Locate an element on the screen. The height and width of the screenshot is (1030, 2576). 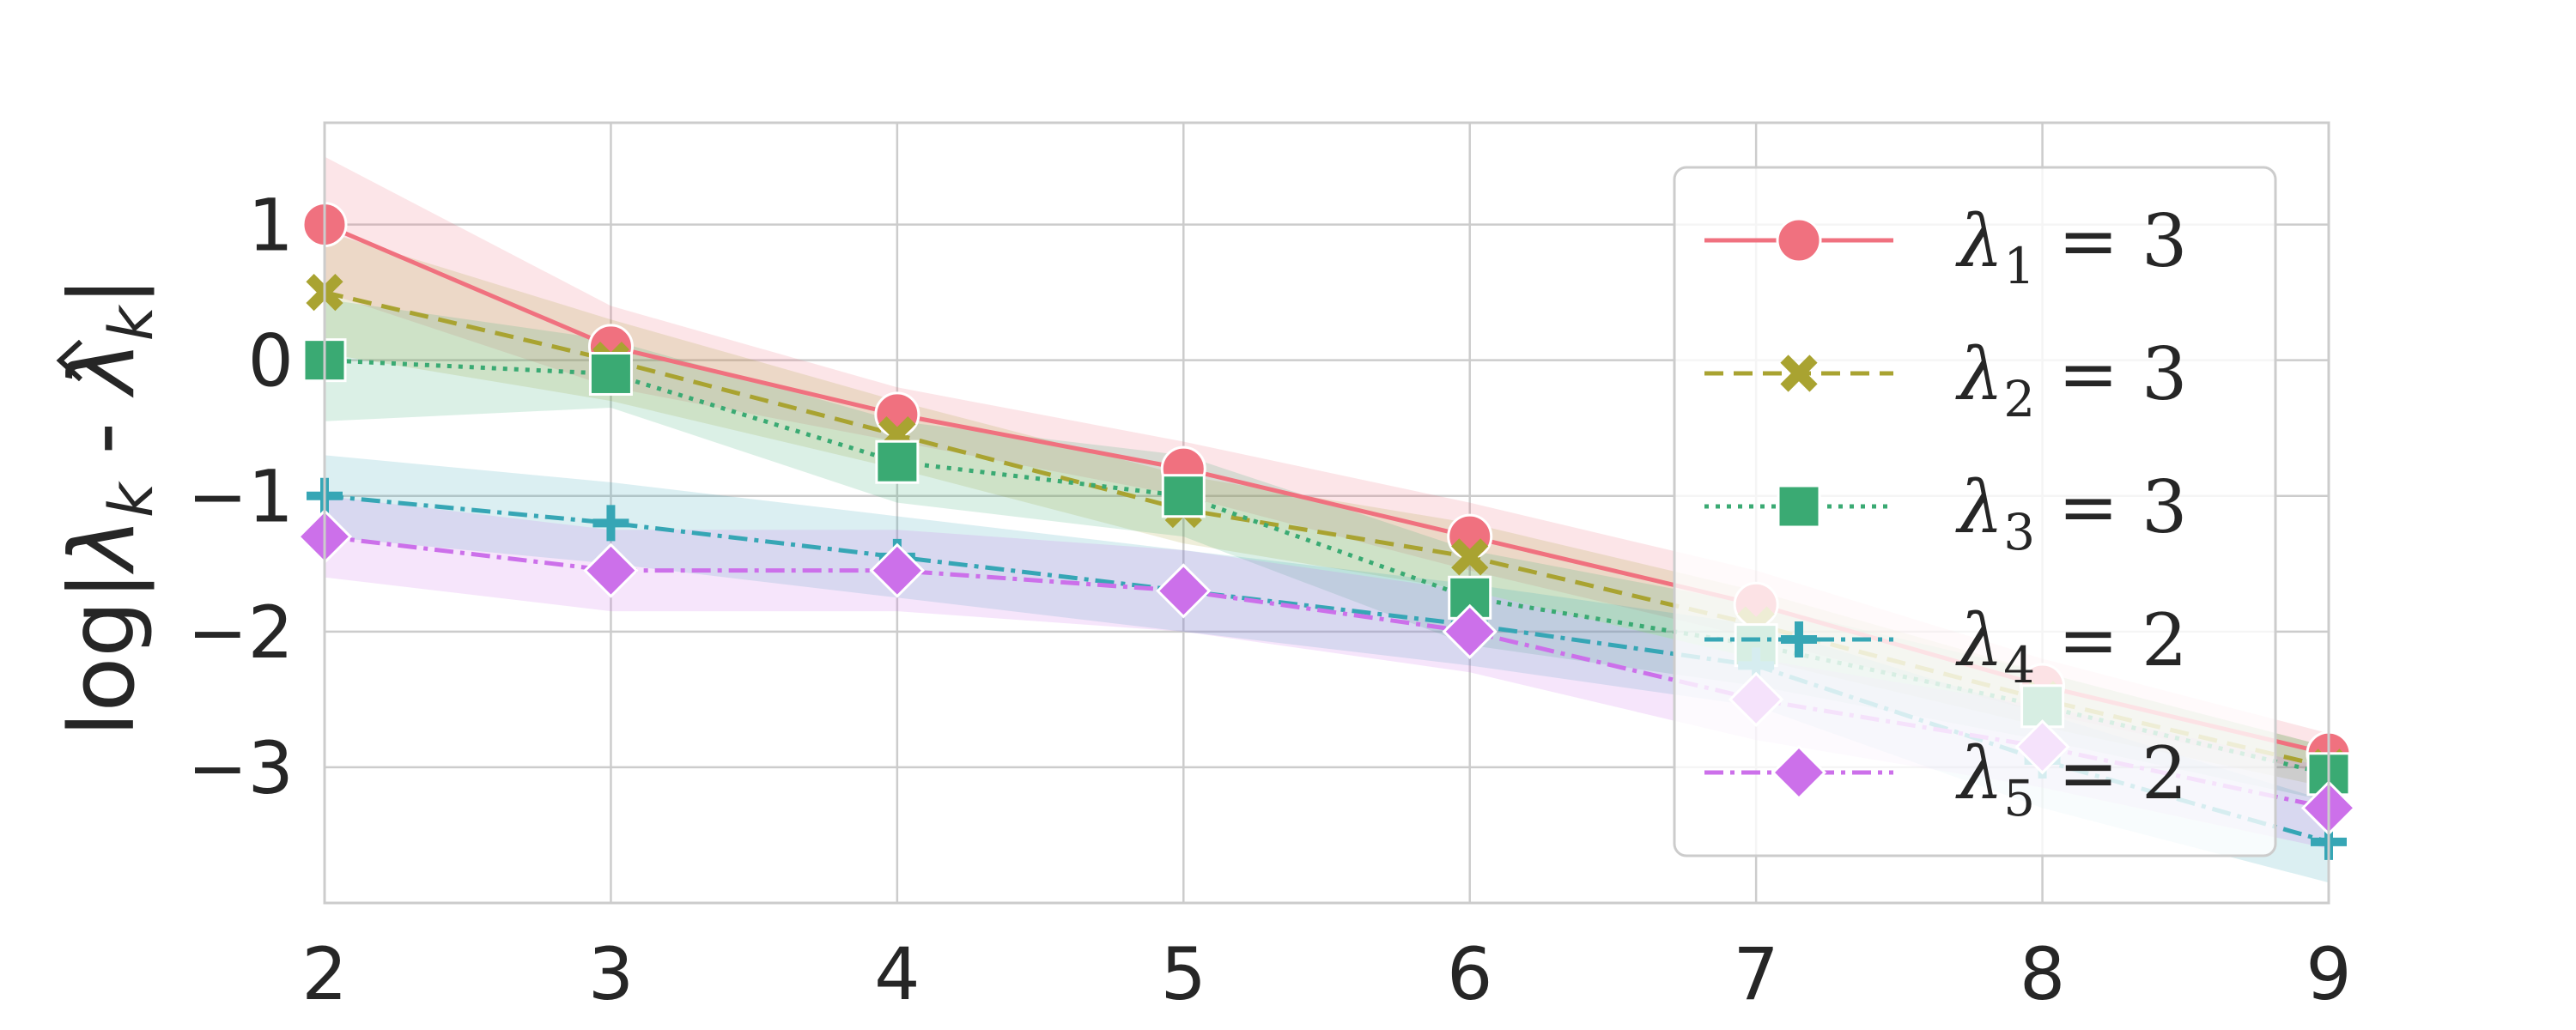
hat-accent is located at coordinates (69, 360).